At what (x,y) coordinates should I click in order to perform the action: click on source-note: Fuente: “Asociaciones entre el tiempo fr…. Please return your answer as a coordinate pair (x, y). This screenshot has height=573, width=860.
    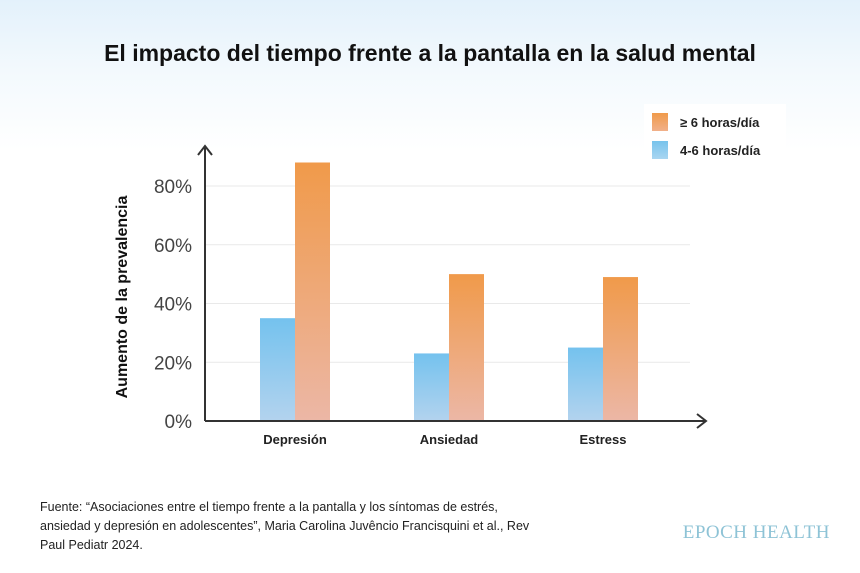
    Looking at the image, I should click on (285, 526).